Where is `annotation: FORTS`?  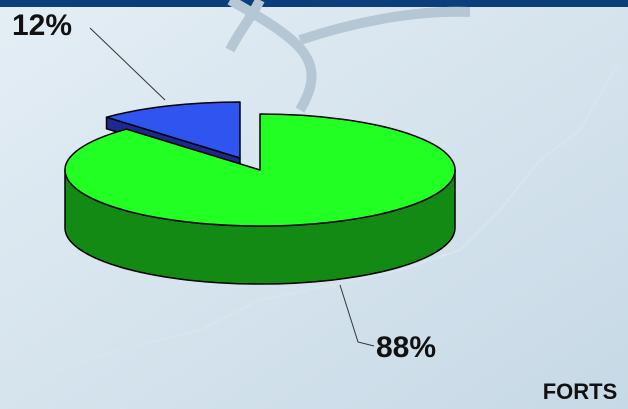 annotation: FORTS is located at coordinates (580, 391).